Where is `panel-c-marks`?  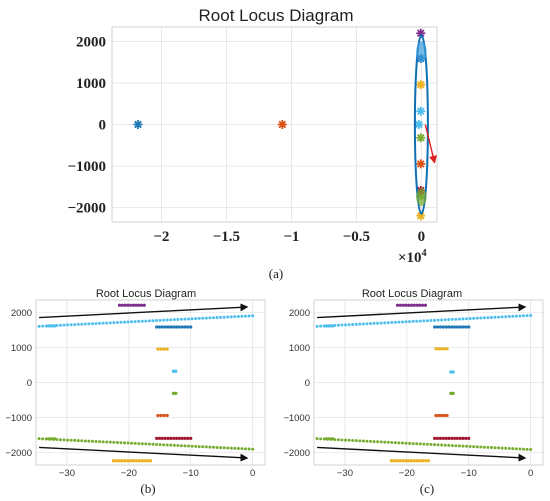
panel-c-marks is located at coordinates (424, 383).